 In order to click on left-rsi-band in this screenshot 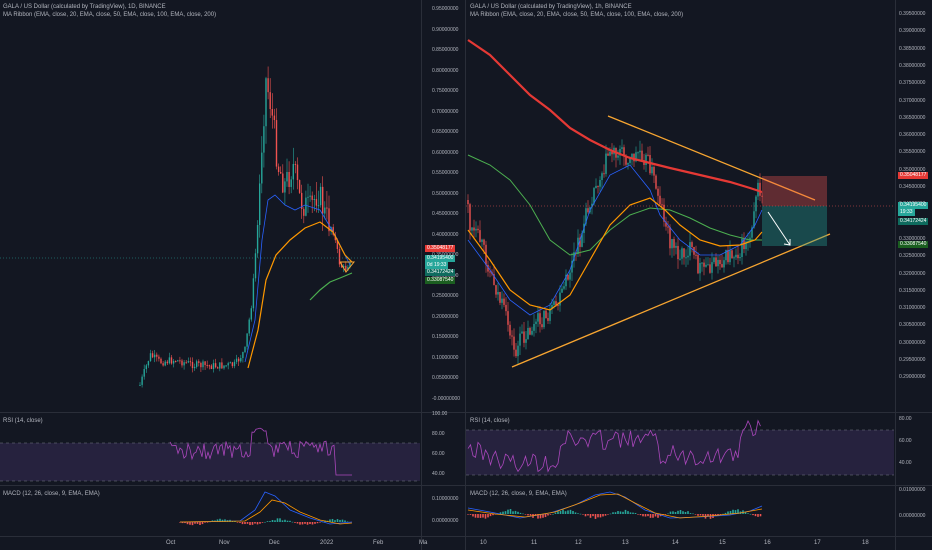, I will do `click(210, 462)`.